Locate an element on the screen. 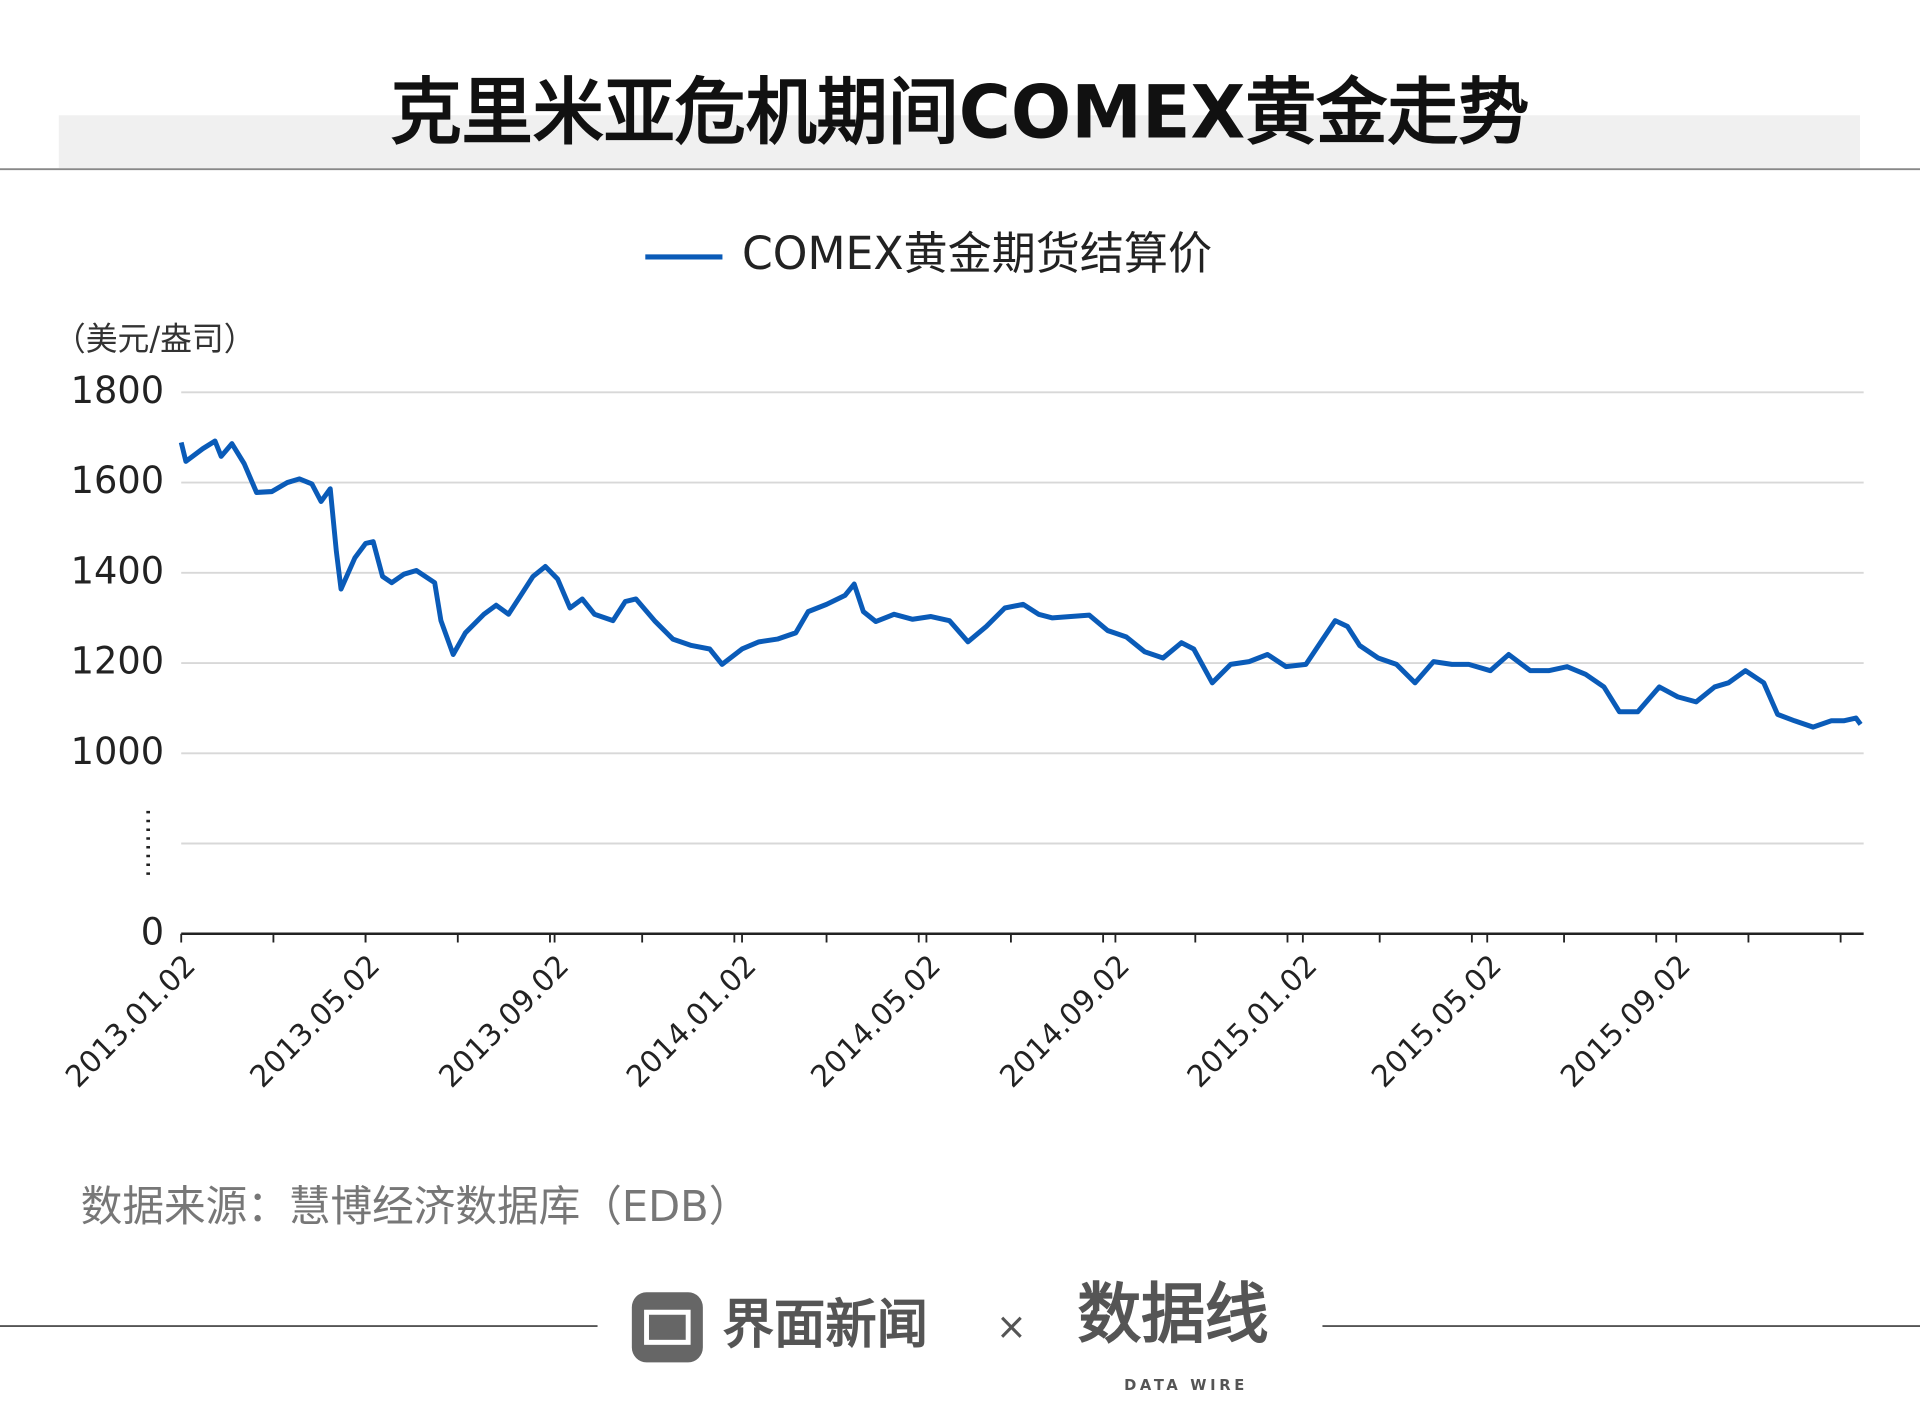  x-tick-label: 2015.05.02 is located at coordinates (1436, 1021).